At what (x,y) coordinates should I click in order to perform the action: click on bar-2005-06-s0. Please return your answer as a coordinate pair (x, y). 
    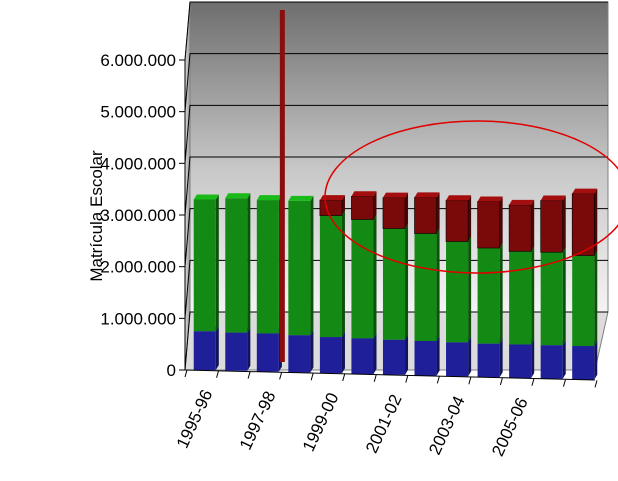
    Looking at the image, I should click on (522, 358).